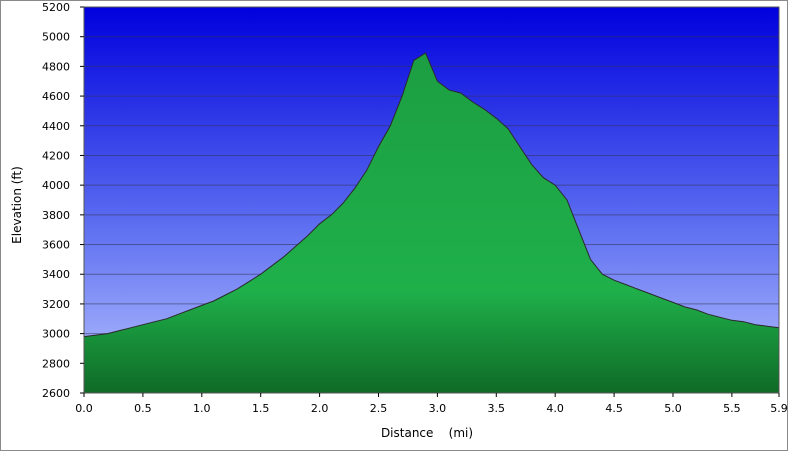 The height and width of the screenshot is (451, 788). What do you see at coordinates (56, 7) in the screenshot?
I see `y-tick-label: 5200` at bounding box center [56, 7].